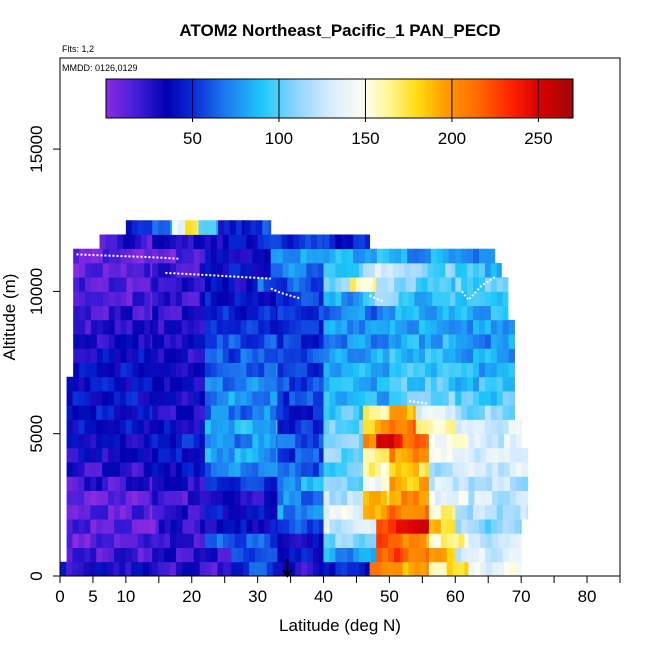 The width and height of the screenshot is (650, 650). Describe the element at coordinates (285, 293) in the screenshot. I see `flight-track` at that location.